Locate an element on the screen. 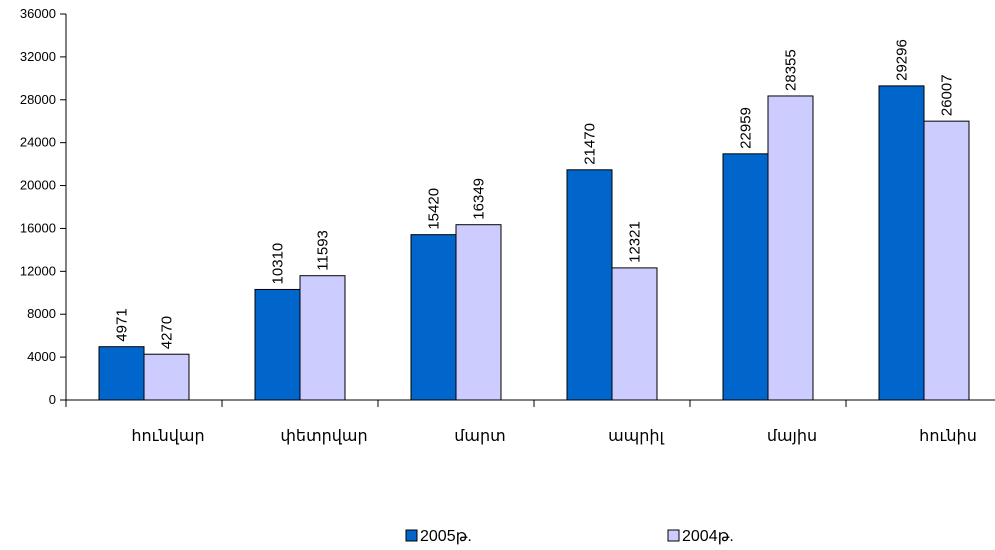 The width and height of the screenshot is (995, 550). data-label: 28355 is located at coordinates (791, 70).